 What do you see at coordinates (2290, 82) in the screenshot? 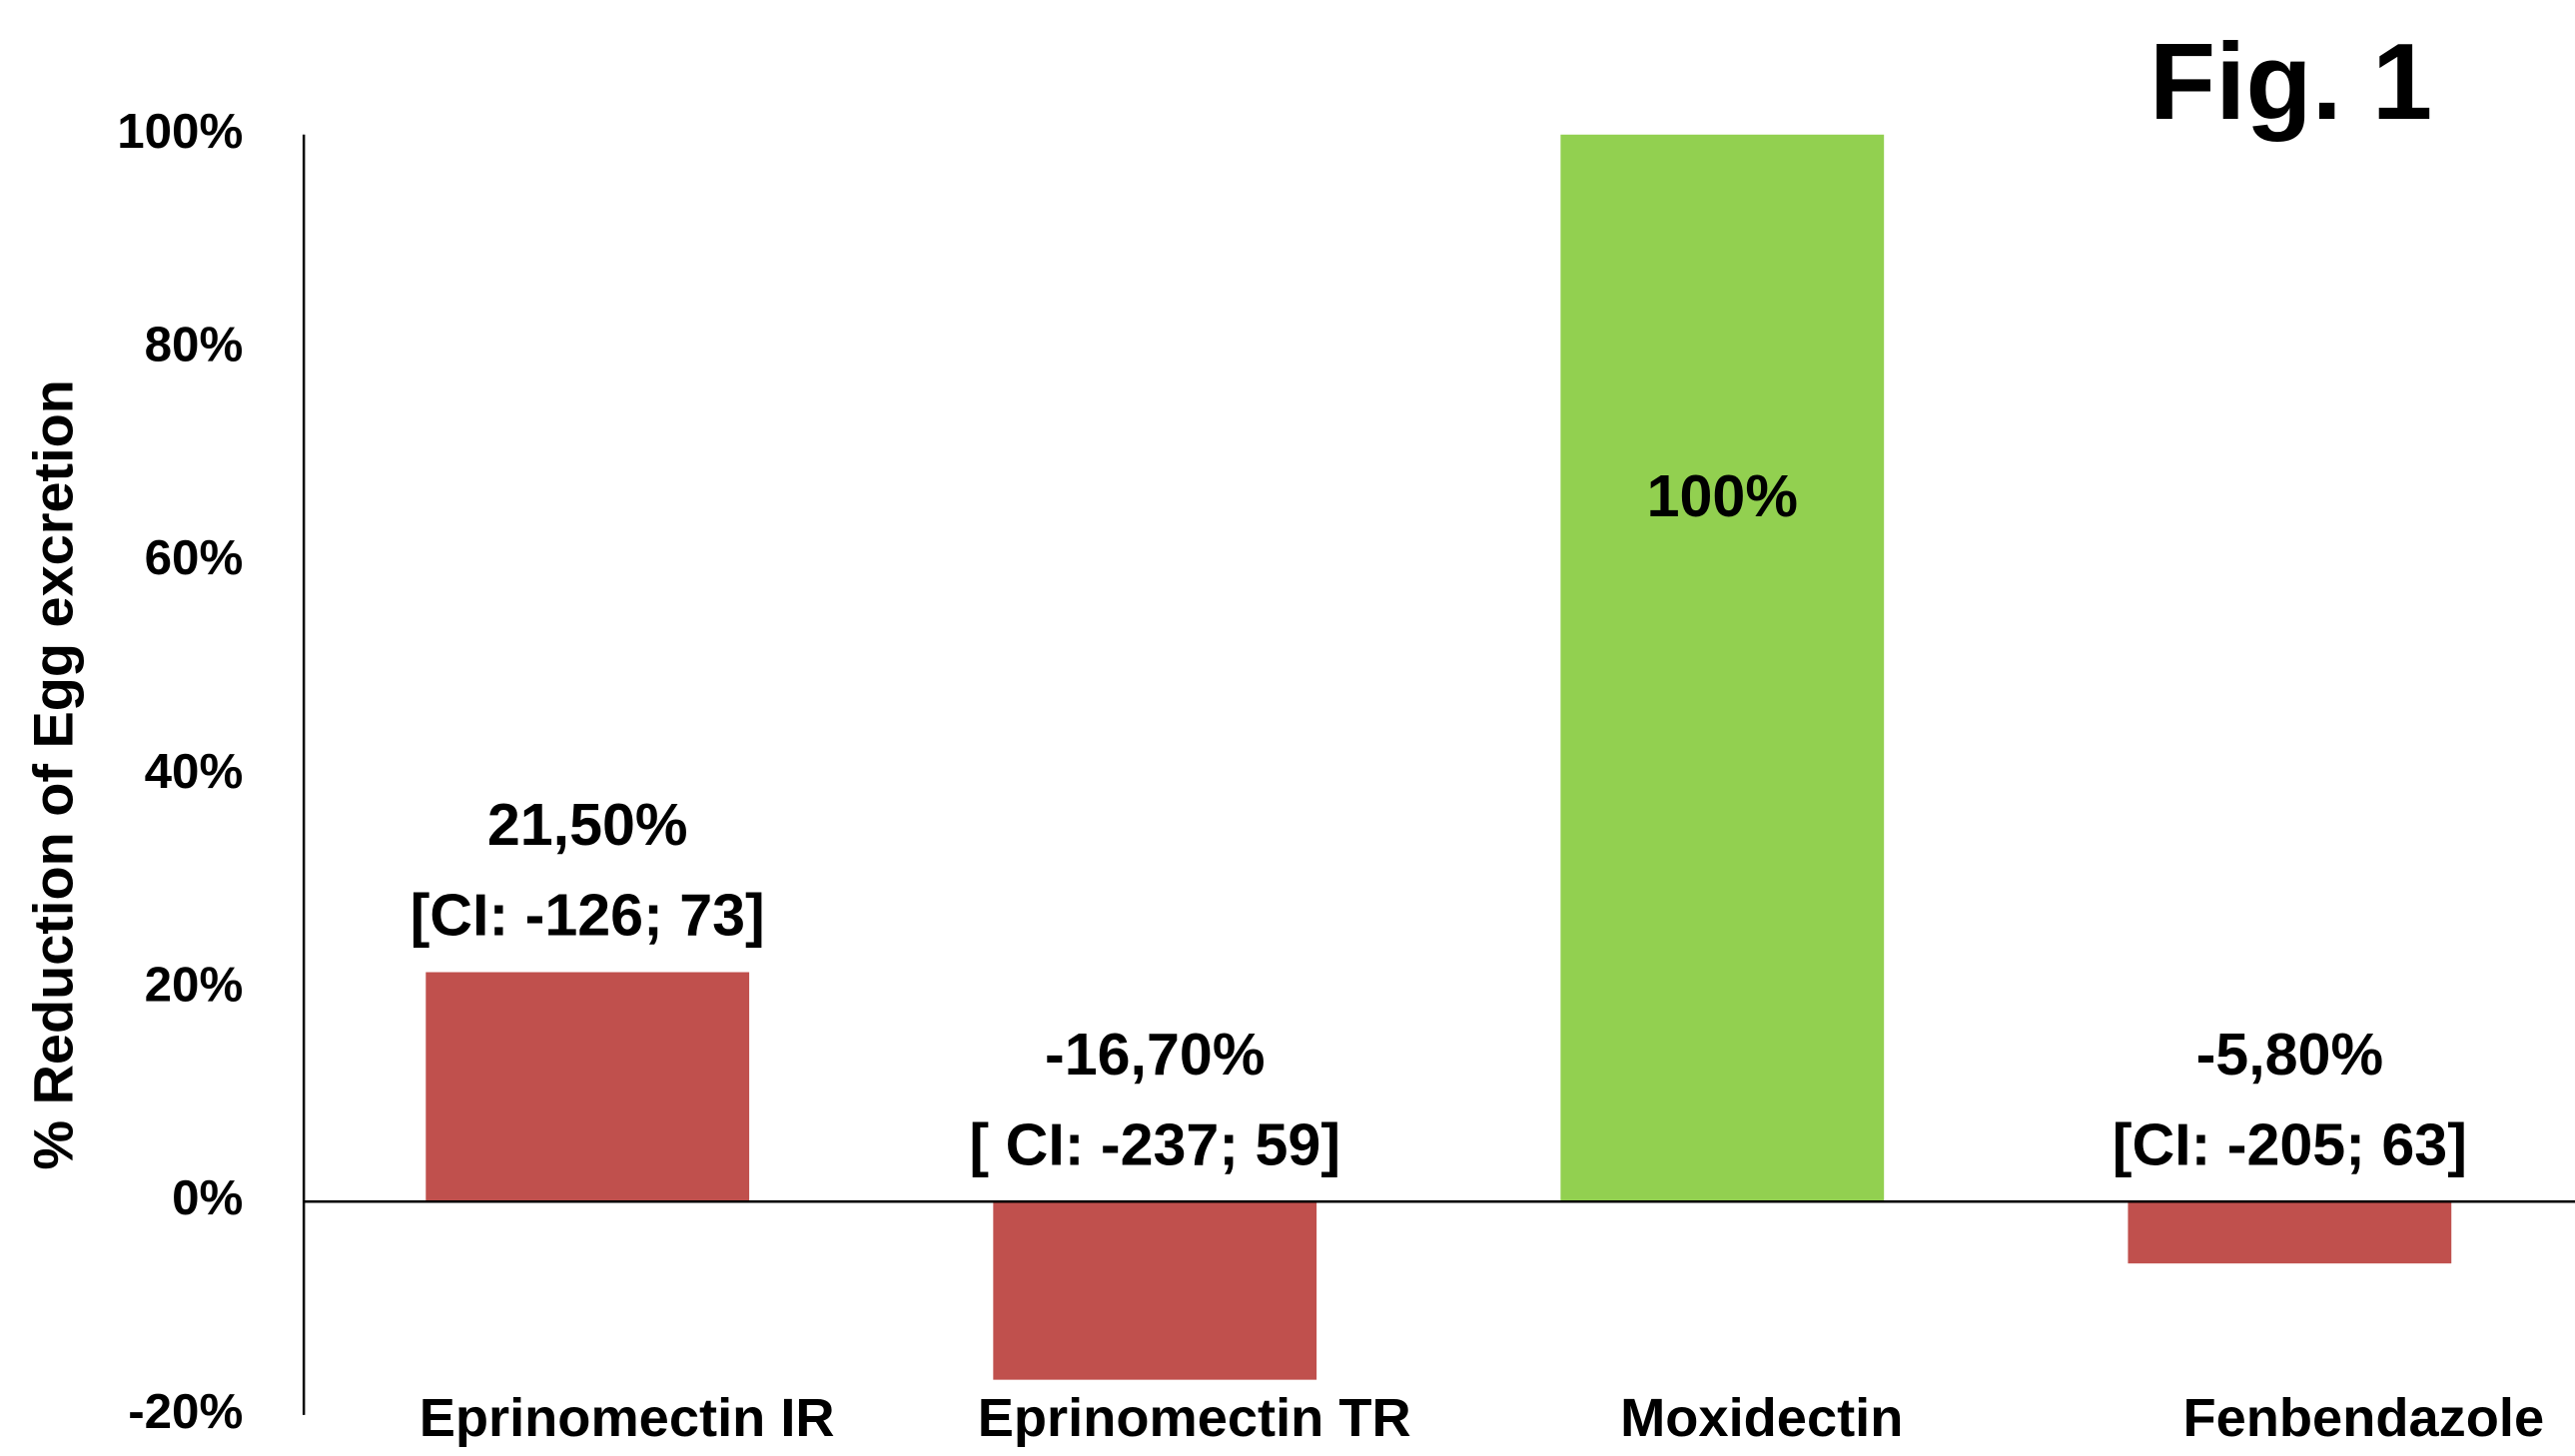
I see `chart-title: Fig. 1` at bounding box center [2290, 82].